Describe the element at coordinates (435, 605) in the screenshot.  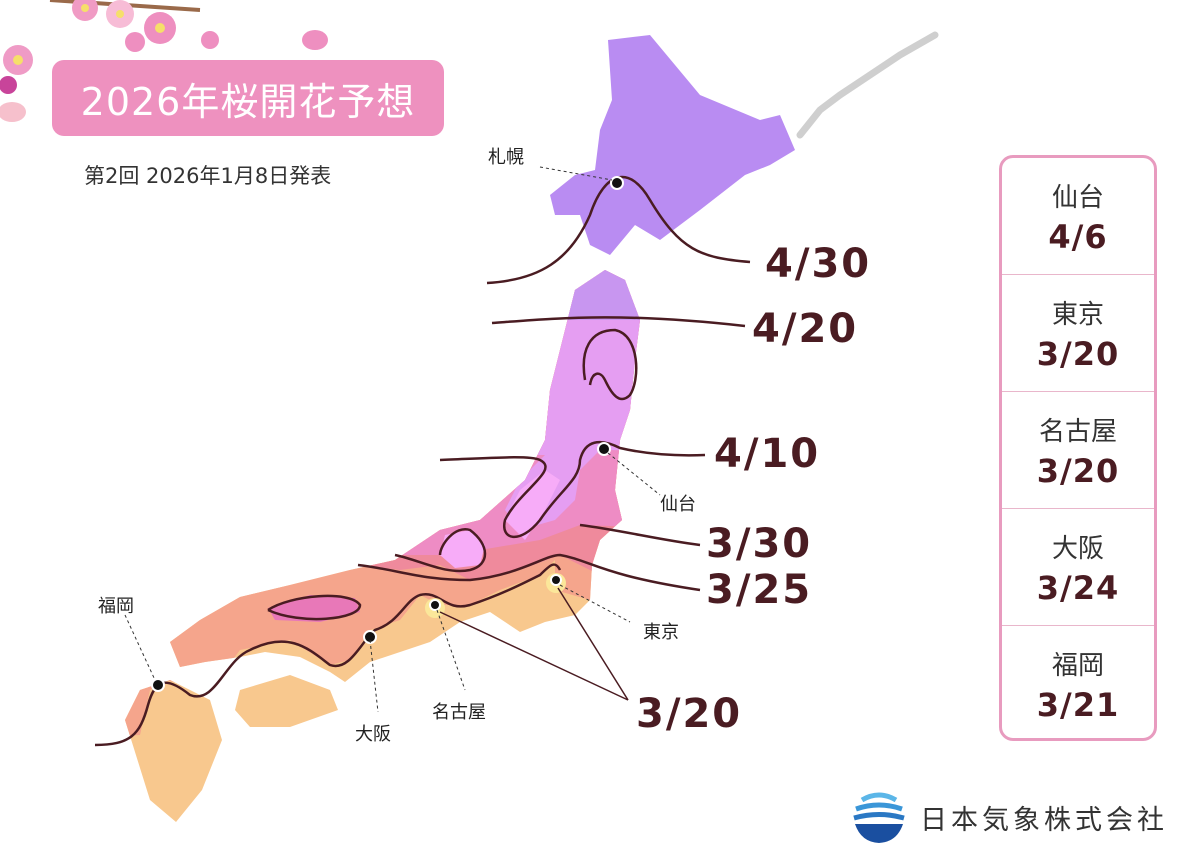
I see `marker-nagoya` at that location.